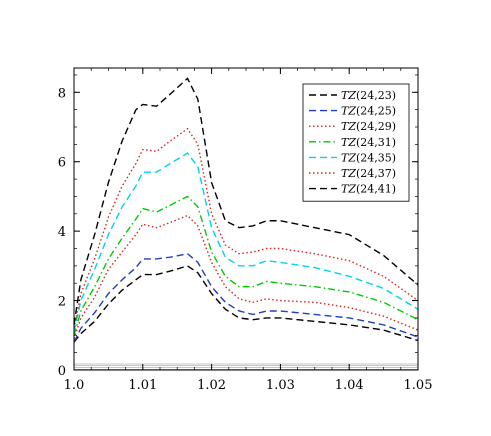 The height and width of the screenshot is (436, 491). What do you see at coordinates (142, 385) in the screenshot?
I see `x-tick-label: 1.01` at bounding box center [142, 385].